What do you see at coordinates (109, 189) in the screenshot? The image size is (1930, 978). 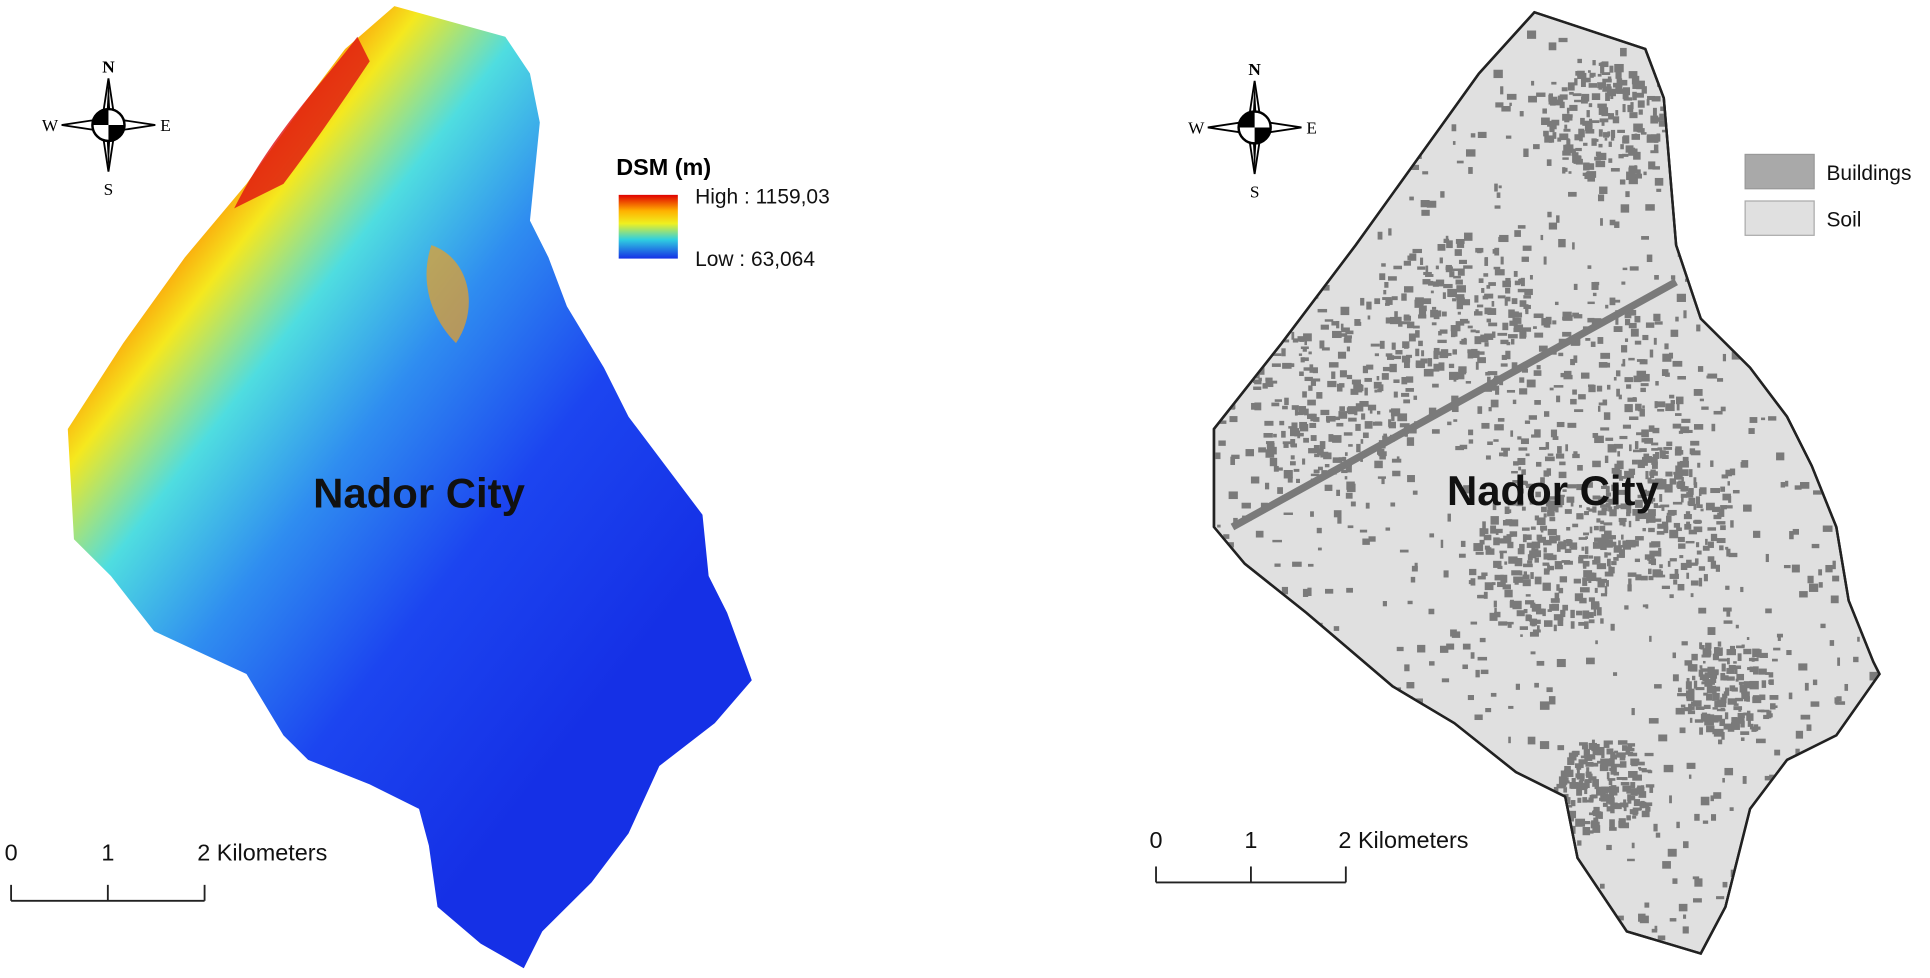 I see `compass-label: S` at bounding box center [109, 189].